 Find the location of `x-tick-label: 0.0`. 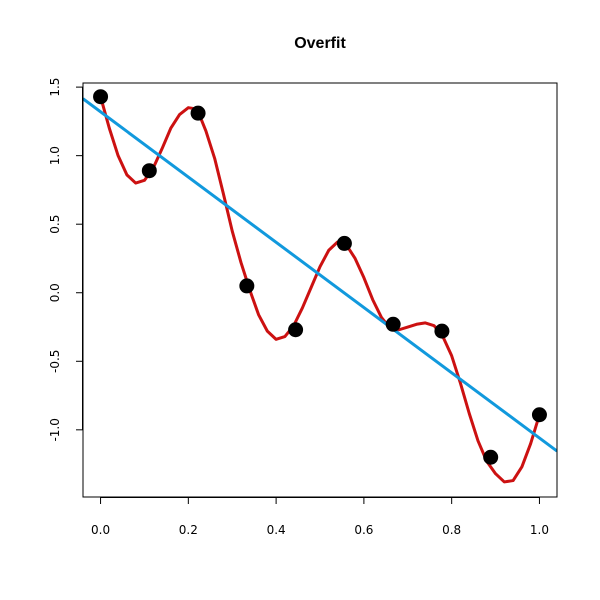

x-tick-label: 0.0 is located at coordinates (100, 530).